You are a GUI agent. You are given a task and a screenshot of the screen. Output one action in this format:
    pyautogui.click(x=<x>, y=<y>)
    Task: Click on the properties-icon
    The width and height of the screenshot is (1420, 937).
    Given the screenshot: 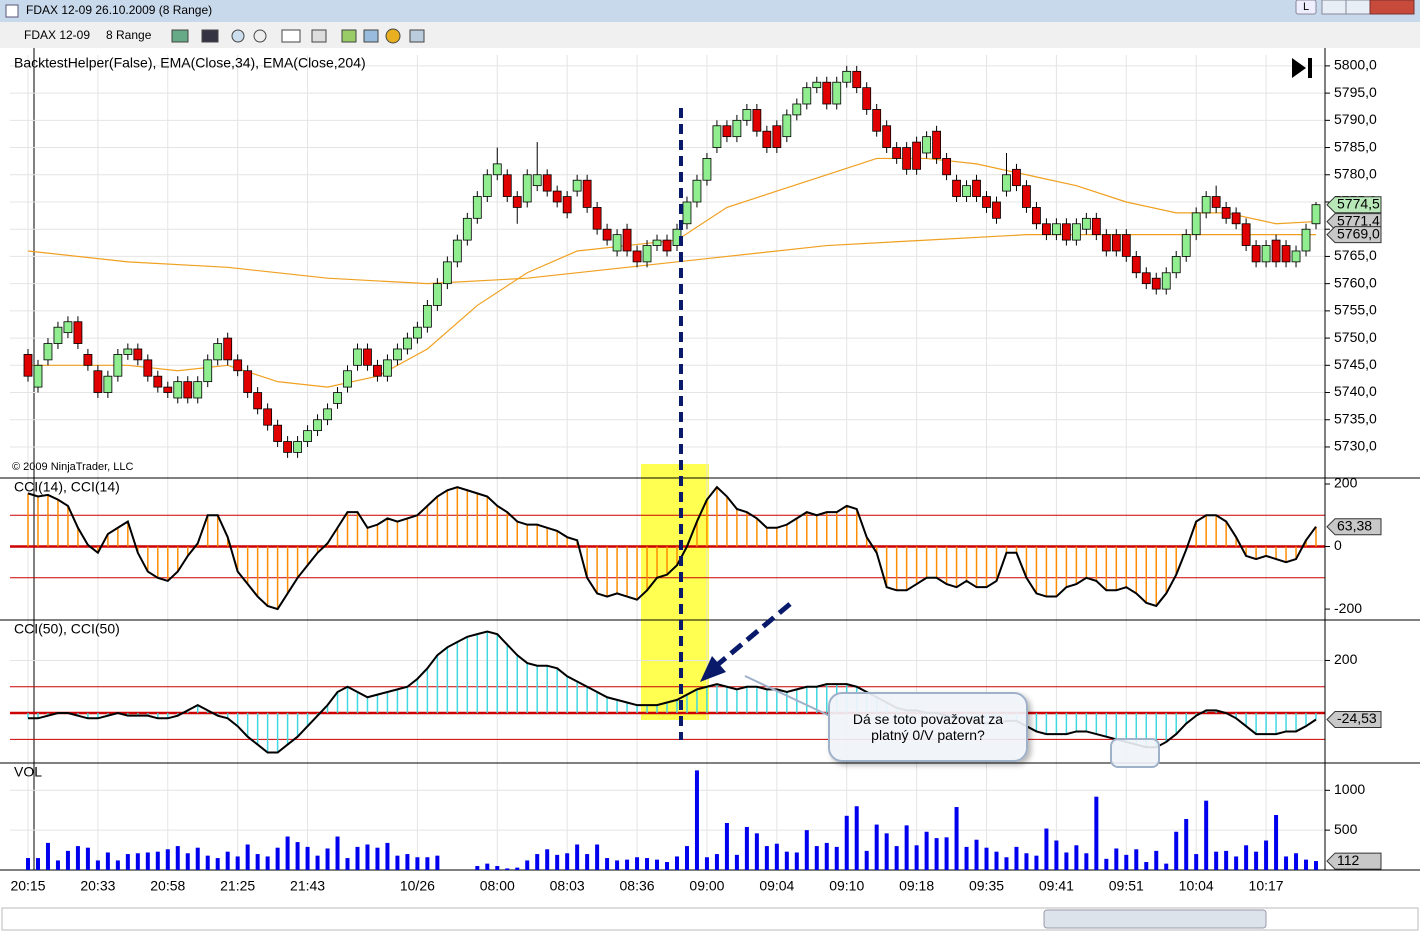 What is the action you would take?
    pyautogui.click(x=319, y=36)
    